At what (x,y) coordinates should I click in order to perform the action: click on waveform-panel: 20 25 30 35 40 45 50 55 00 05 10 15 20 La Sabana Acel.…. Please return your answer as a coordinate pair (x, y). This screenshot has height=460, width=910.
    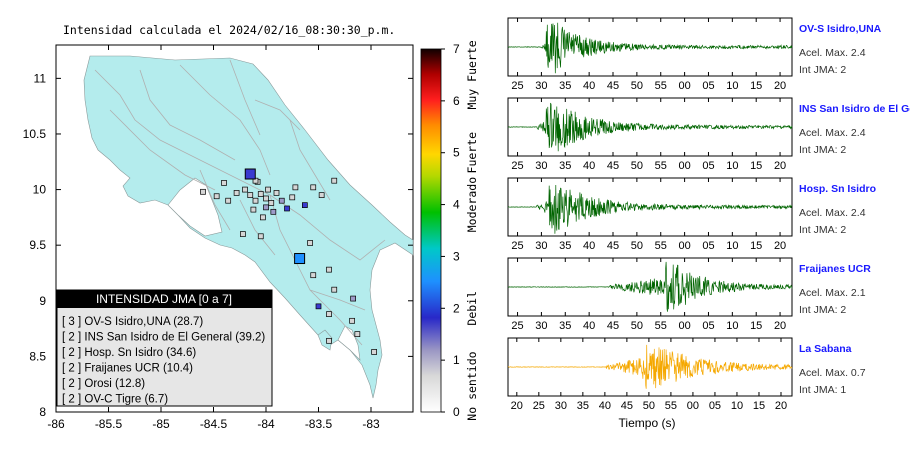
    Looking at the image, I should click on (686, 374).